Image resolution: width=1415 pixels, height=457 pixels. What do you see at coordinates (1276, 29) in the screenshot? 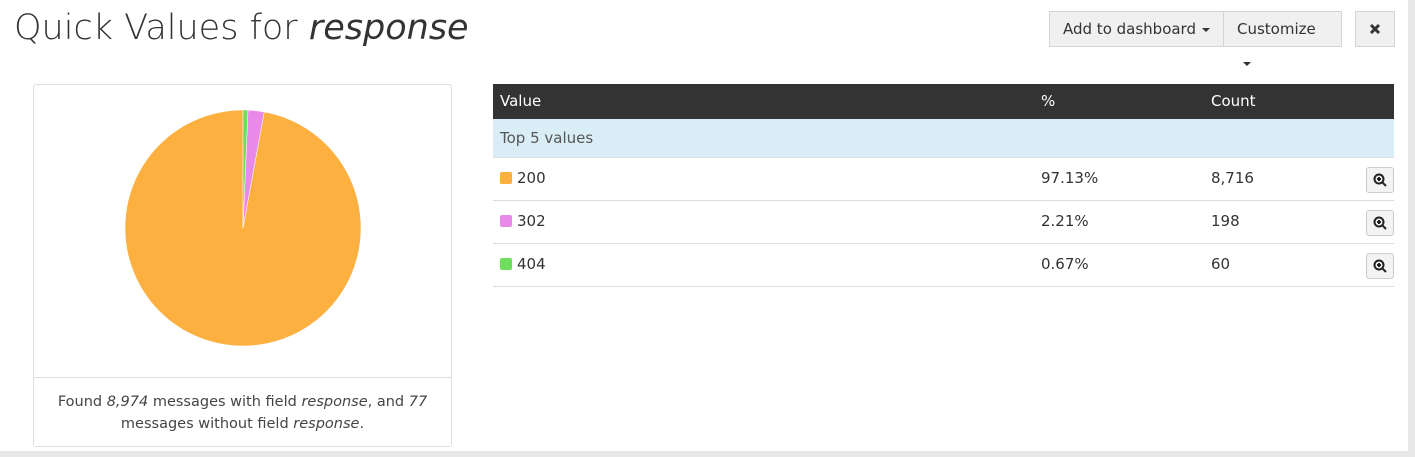
I see `button-label: Customize` at bounding box center [1276, 29].